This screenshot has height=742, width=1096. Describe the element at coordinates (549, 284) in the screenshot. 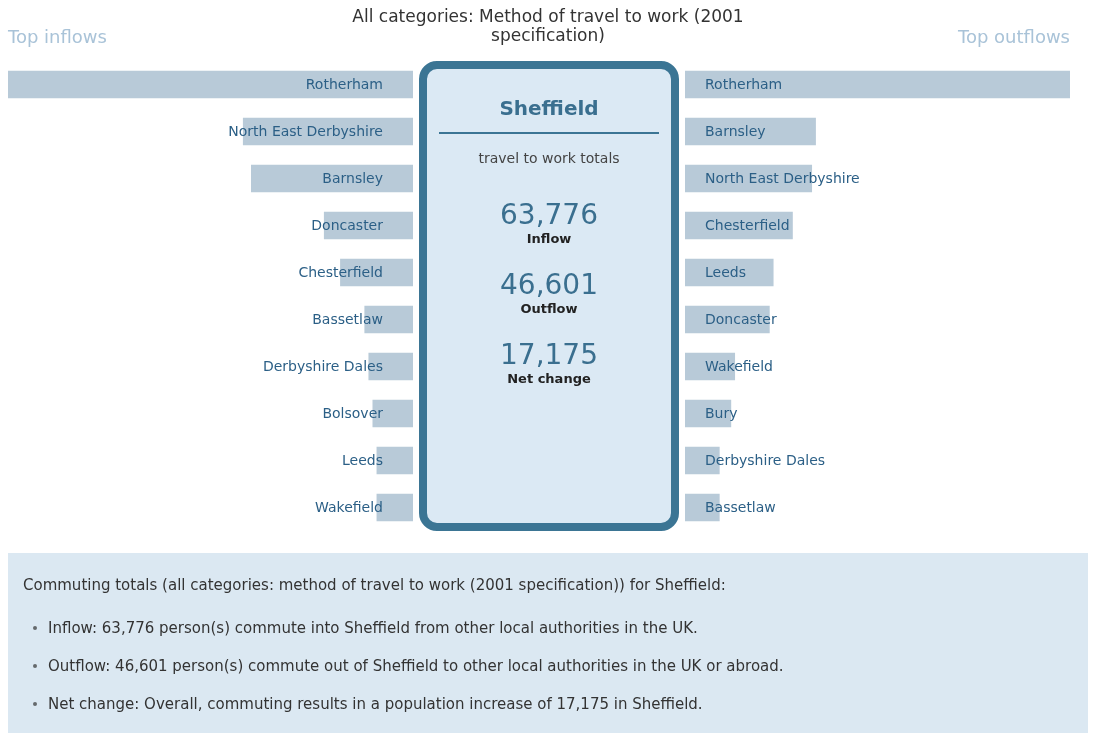

I see `text: 46,601` at that location.